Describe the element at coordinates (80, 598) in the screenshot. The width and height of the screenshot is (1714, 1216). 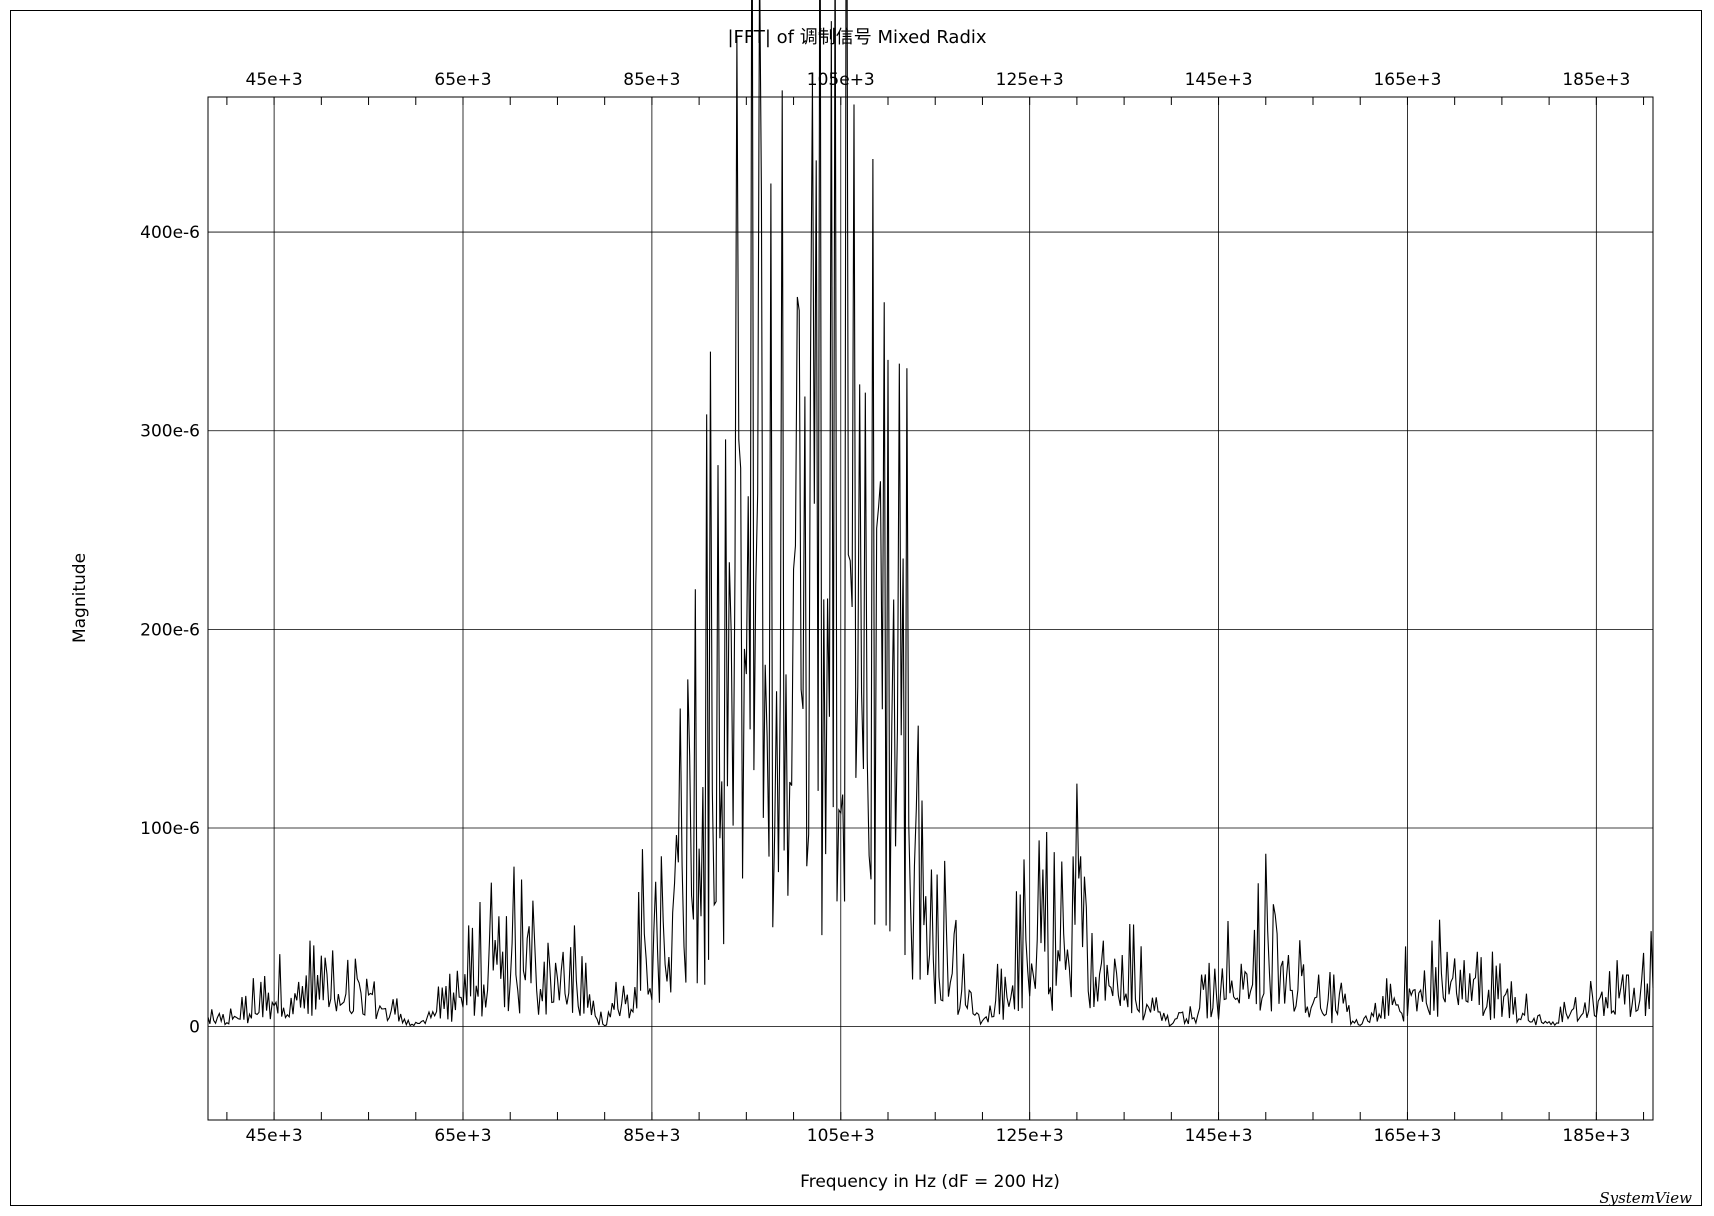
I see `y-axis-title: Magnitude` at that location.